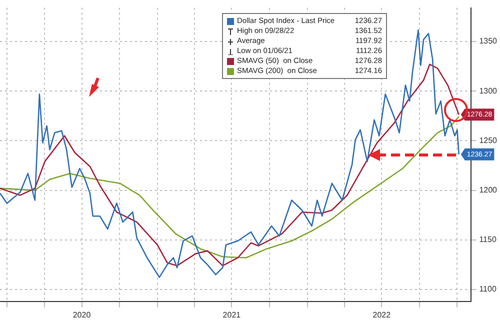 Image resolution: width=500 pixels, height=323 pixels. What do you see at coordinates (82, 315) in the screenshot?
I see `x-tick-label: 2020` at bounding box center [82, 315].